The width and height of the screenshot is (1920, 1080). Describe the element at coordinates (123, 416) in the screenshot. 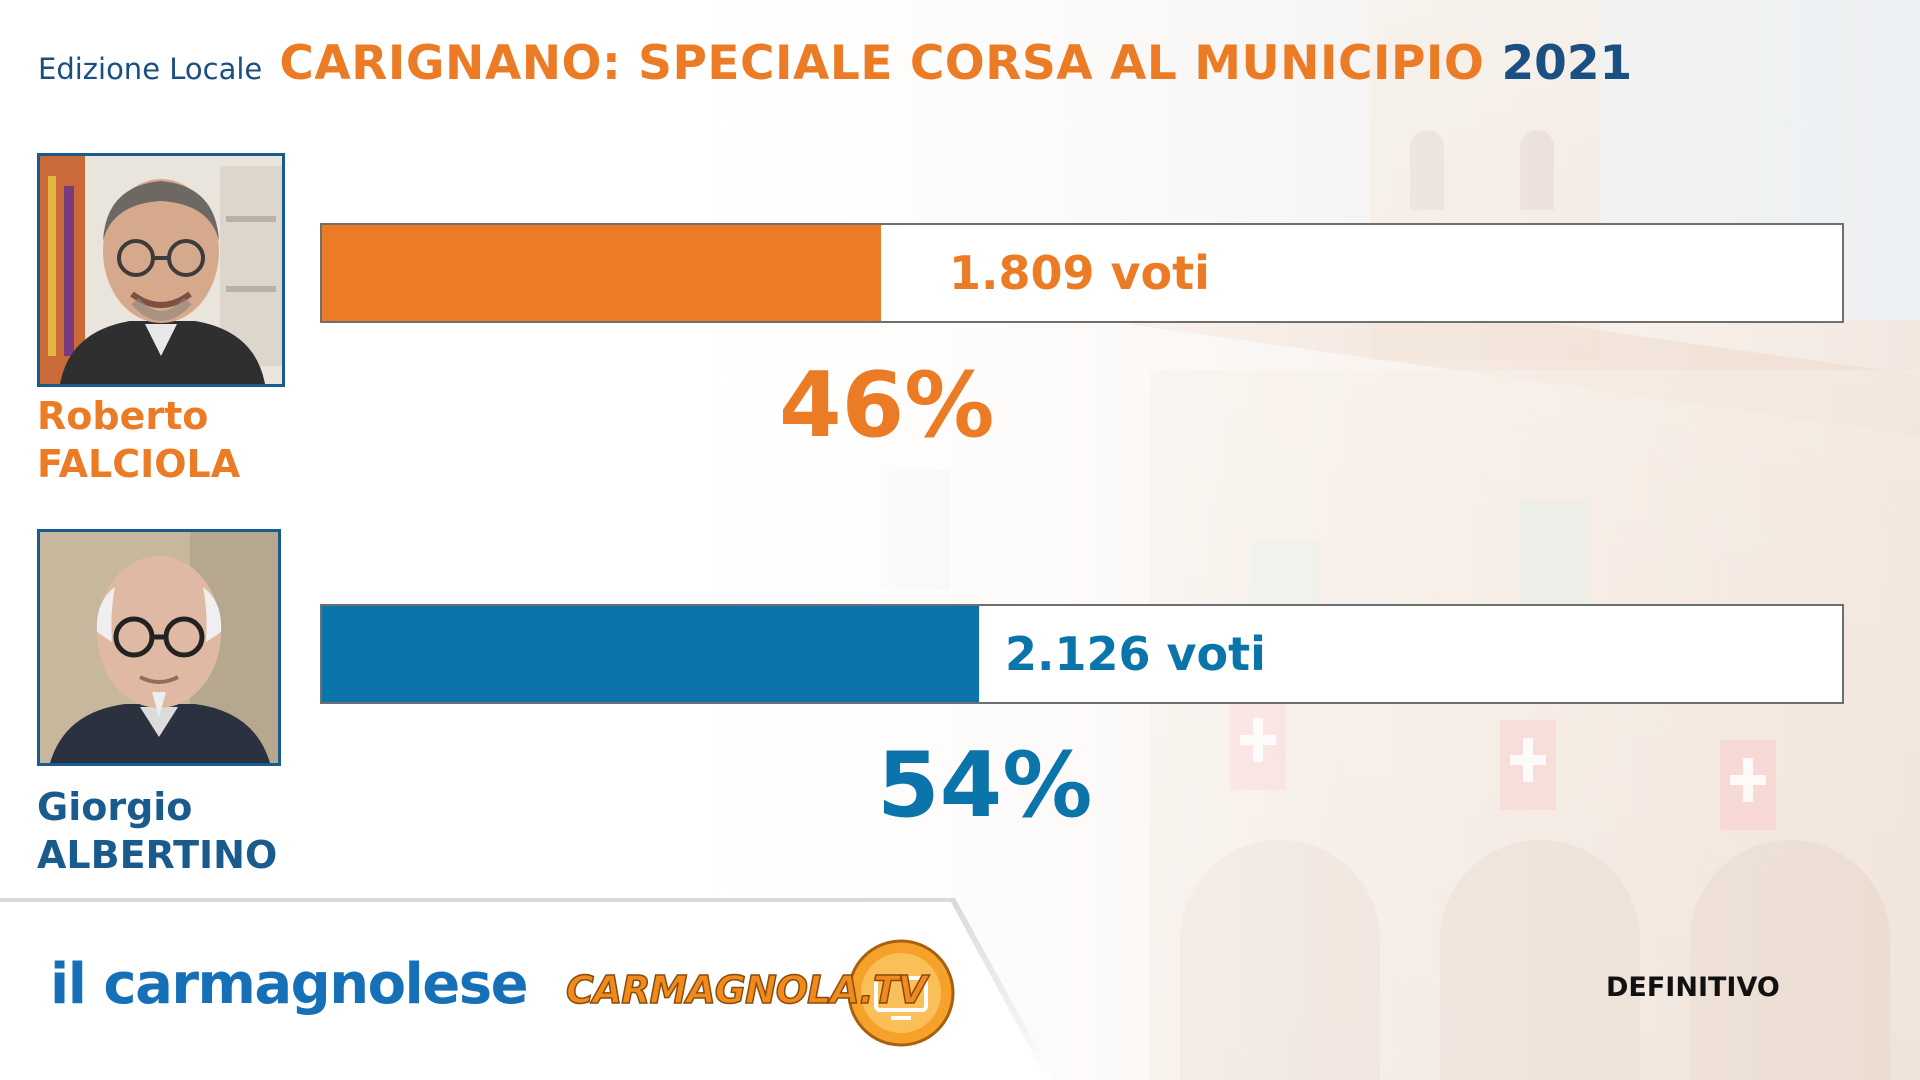

I see `candidate-1-first-name: Roberto` at that location.